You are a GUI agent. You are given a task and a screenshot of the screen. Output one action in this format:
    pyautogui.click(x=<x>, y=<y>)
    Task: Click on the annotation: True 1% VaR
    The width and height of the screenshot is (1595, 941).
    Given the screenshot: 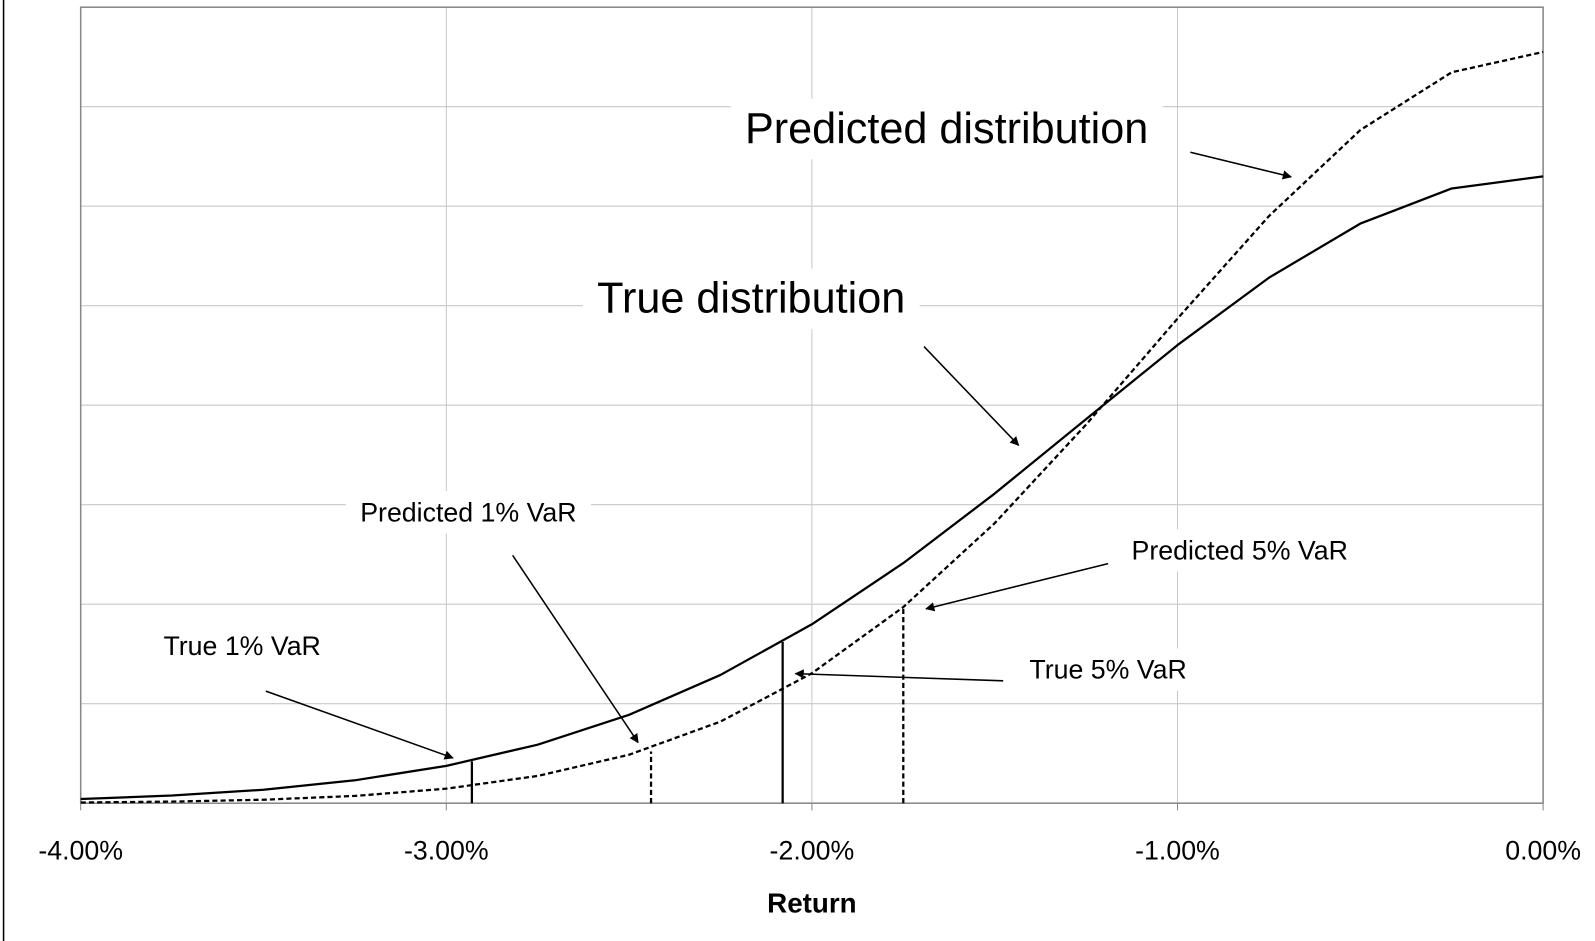 What is the action you would take?
    pyautogui.click(x=241, y=646)
    